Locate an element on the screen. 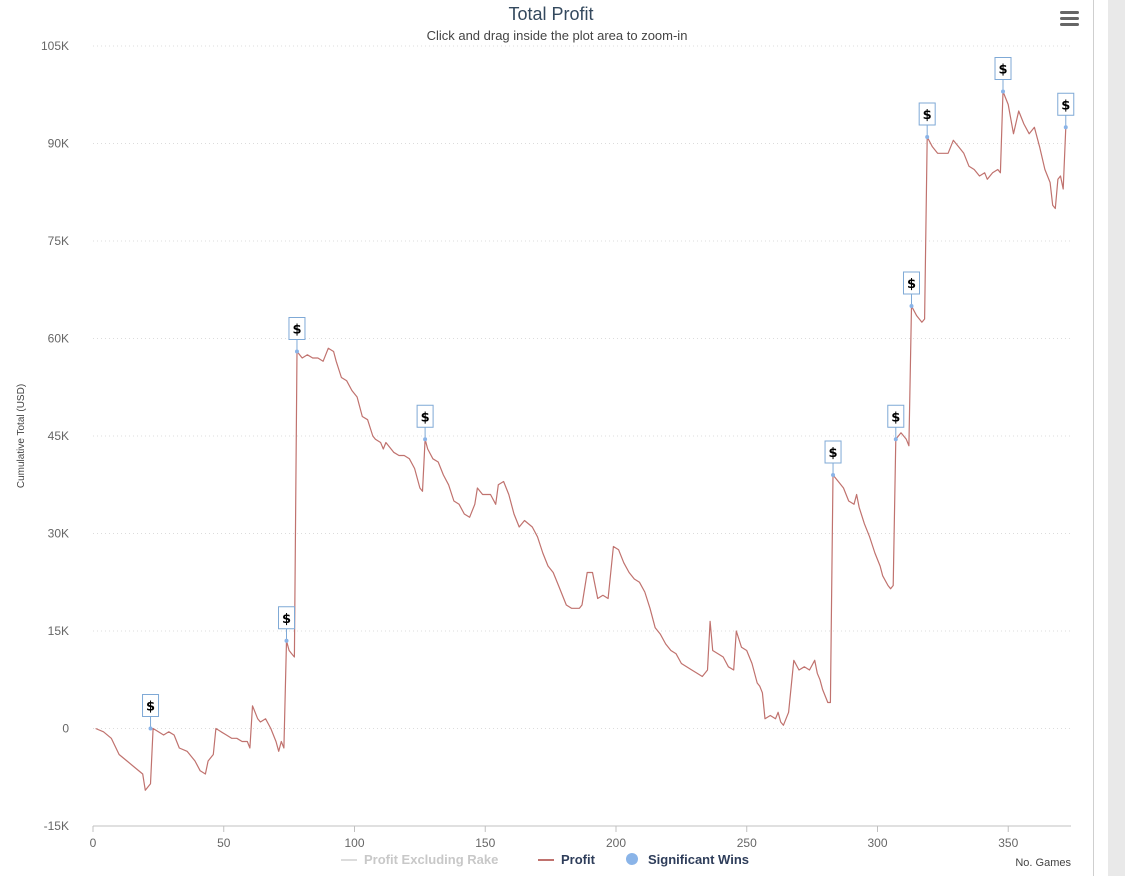 The height and width of the screenshot is (876, 1125). y-axis: -15K 0 15K 30K 45K 60K 75K 90K 105K is located at coordinates (55, 436).